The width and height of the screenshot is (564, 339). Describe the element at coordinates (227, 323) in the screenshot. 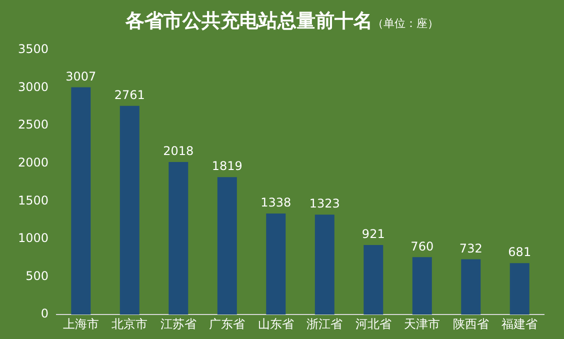

I see `x-tick-label: 广东省` at that location.